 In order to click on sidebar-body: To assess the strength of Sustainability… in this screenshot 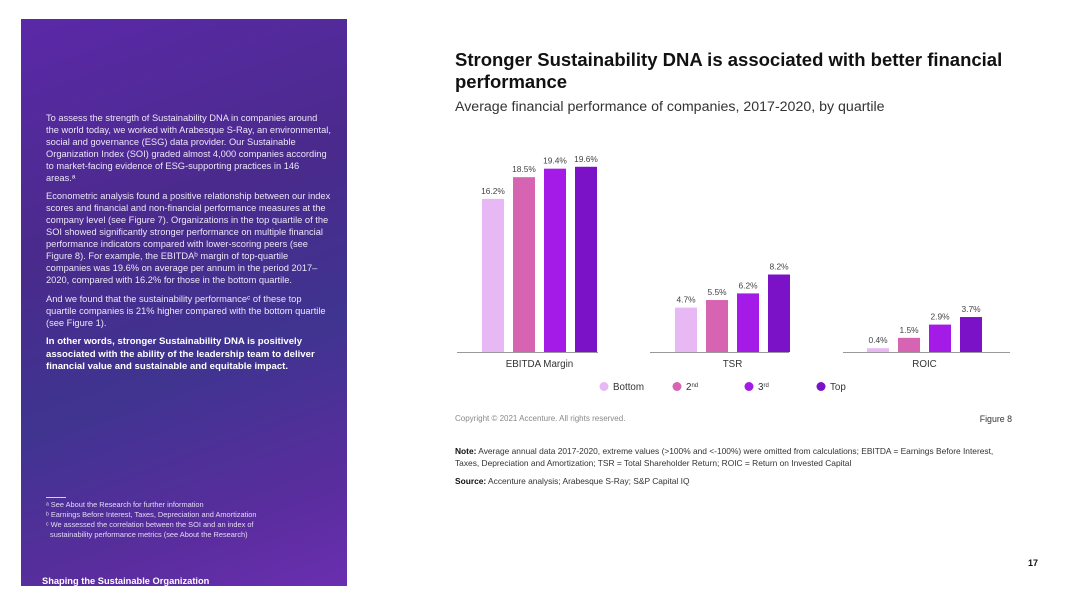, I will do `click(188, 246)`.